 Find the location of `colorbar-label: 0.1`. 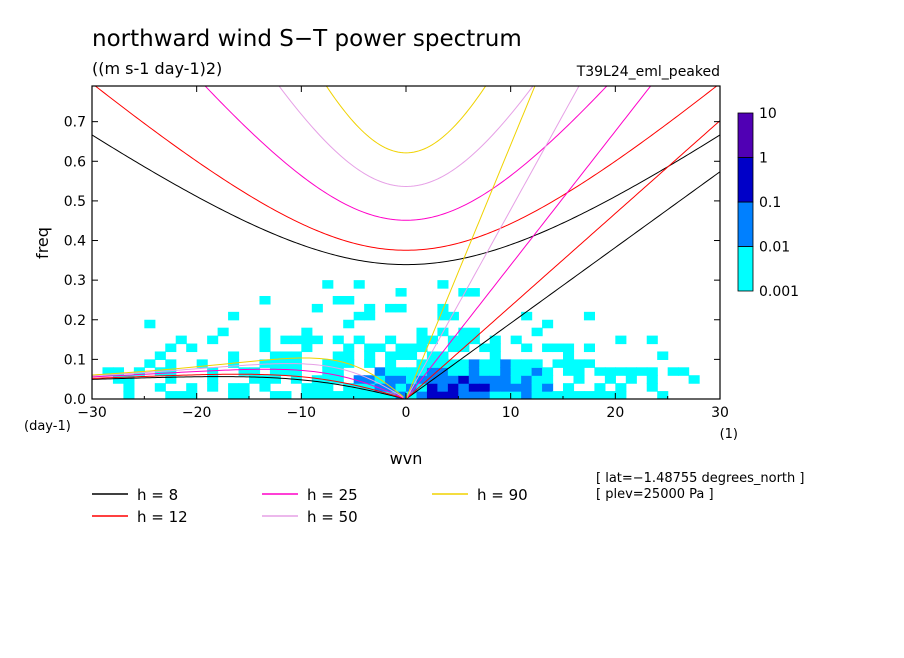

colorbar-label: 0.1 is located at coordinates (770, 203).